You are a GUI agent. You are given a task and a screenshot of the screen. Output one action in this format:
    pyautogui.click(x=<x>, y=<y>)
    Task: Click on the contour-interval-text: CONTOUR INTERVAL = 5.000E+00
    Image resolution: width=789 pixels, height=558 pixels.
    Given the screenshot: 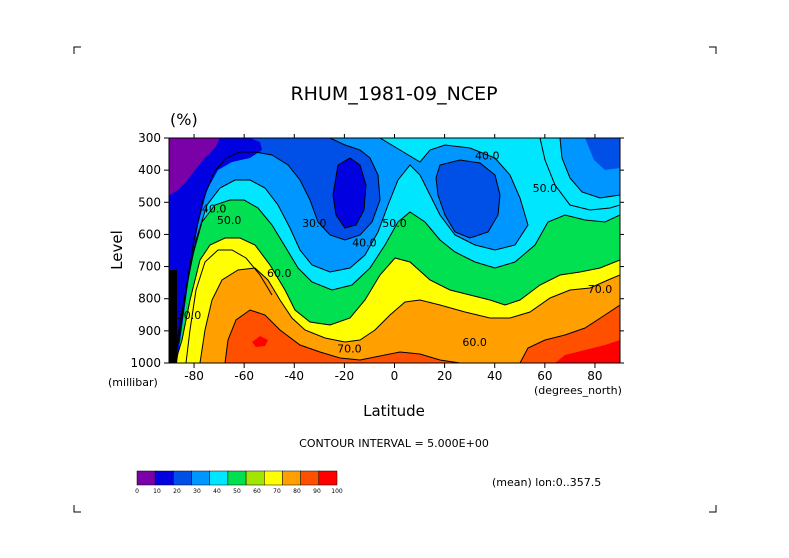 What is the action you would take?
    pyautogui.click(x=394, y=443)
    